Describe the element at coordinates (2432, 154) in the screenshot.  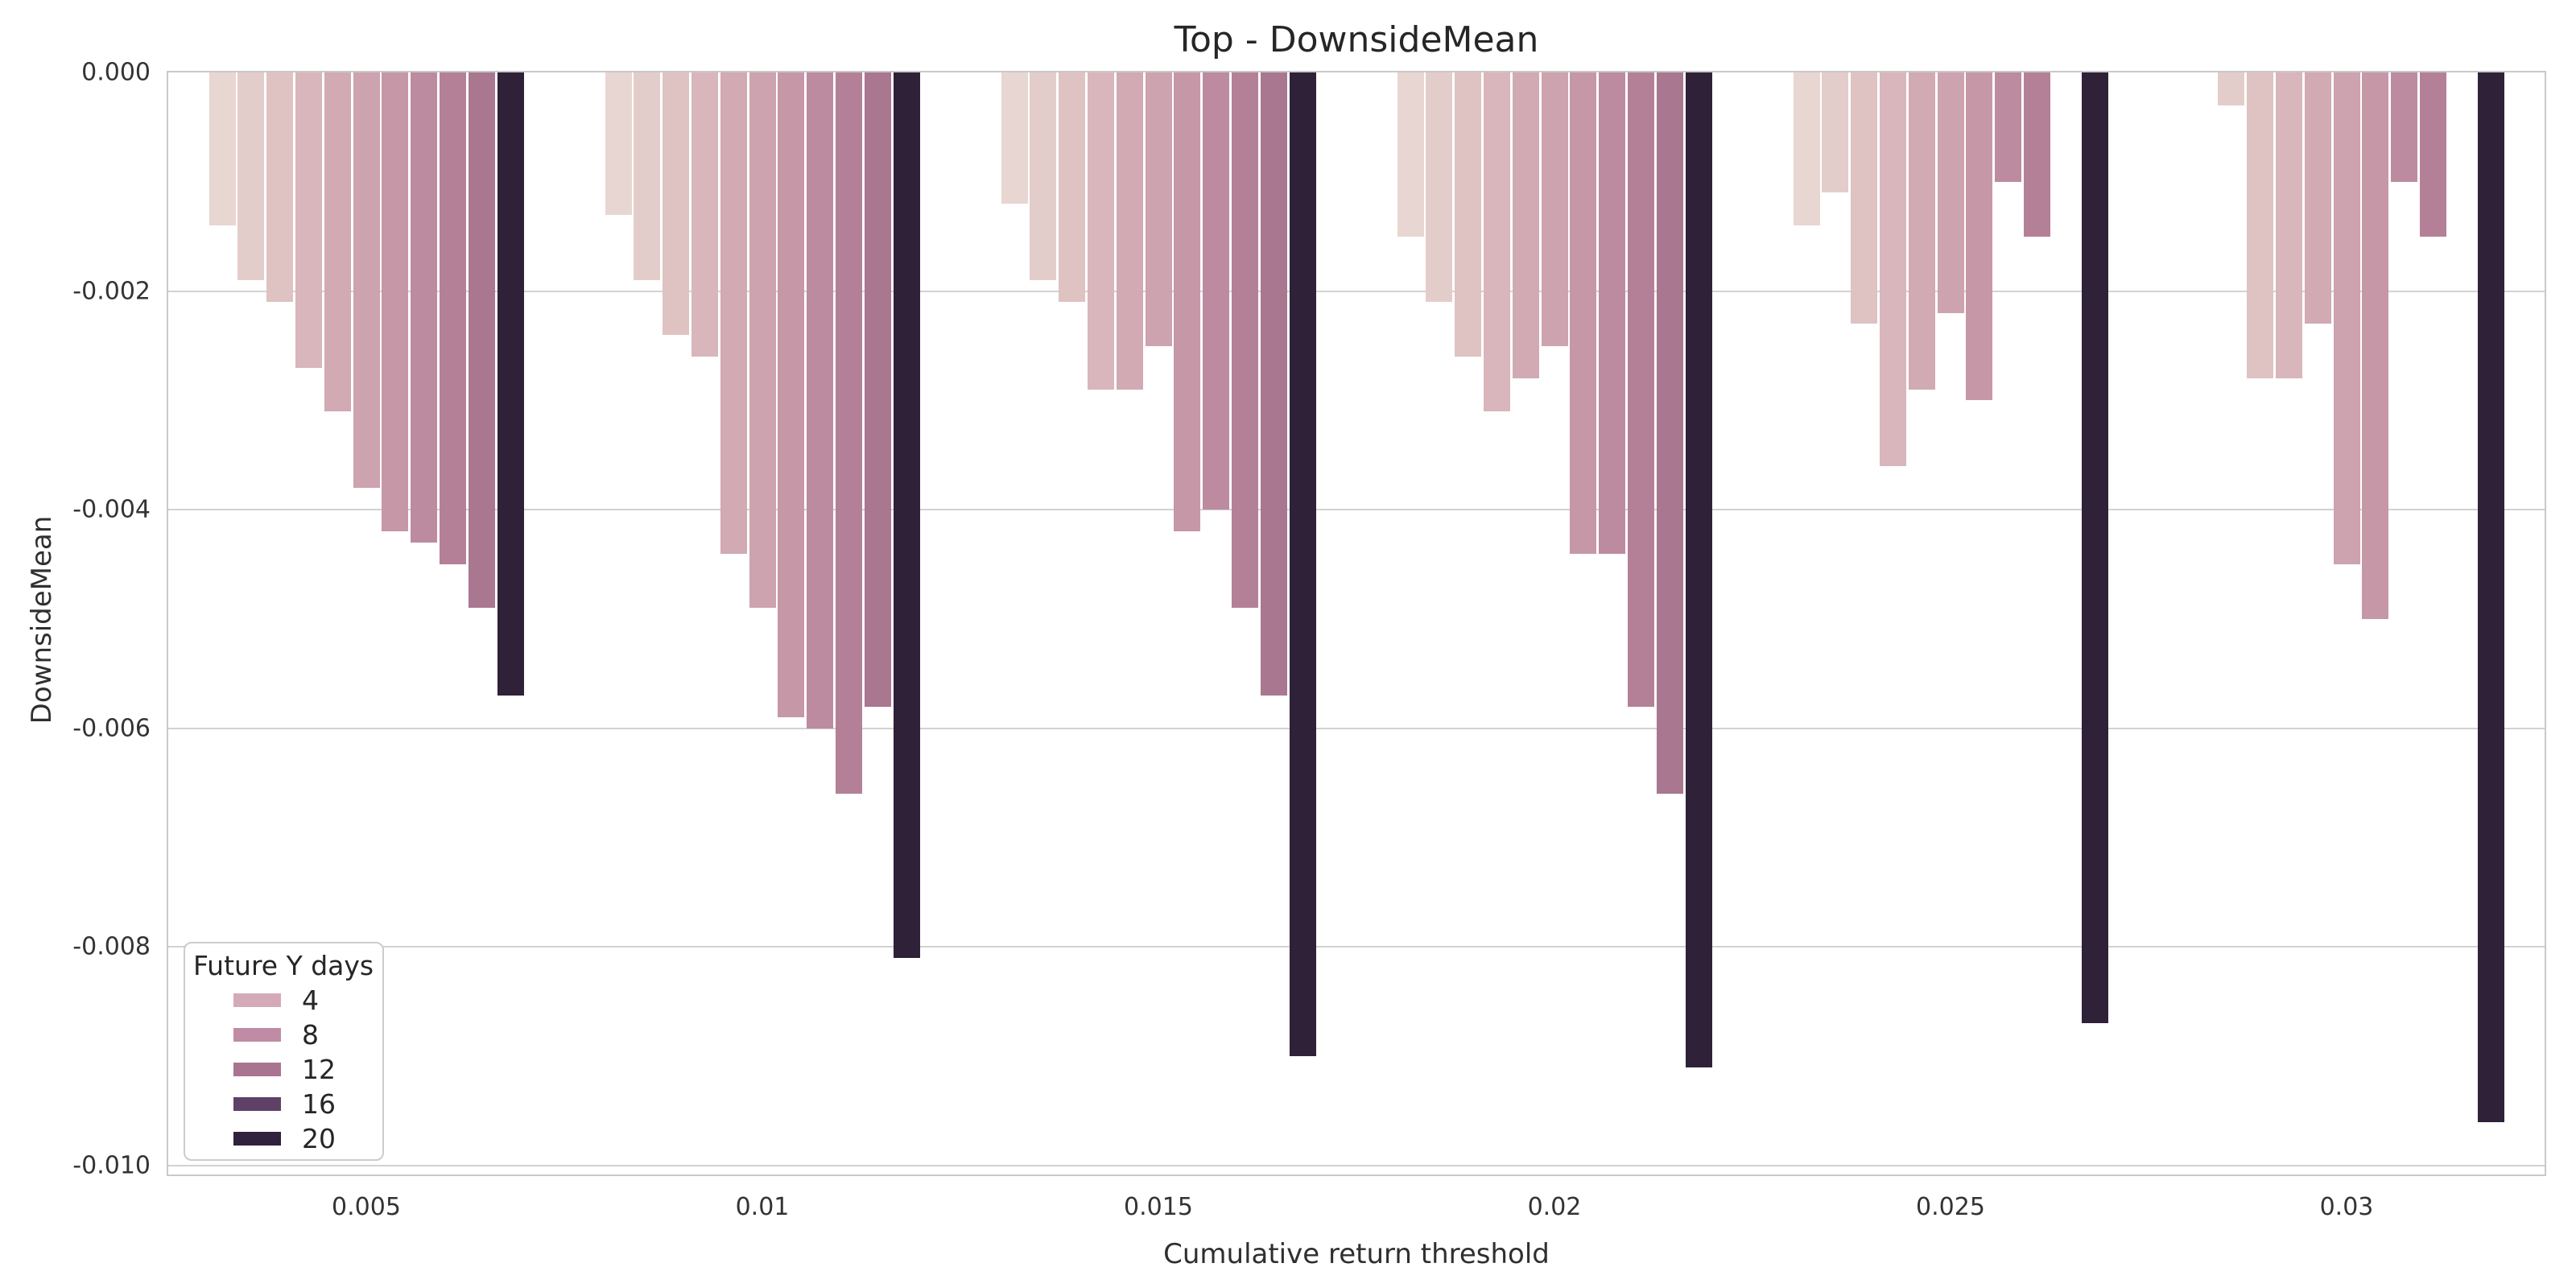
I see `bar-s9-group6` at that location.